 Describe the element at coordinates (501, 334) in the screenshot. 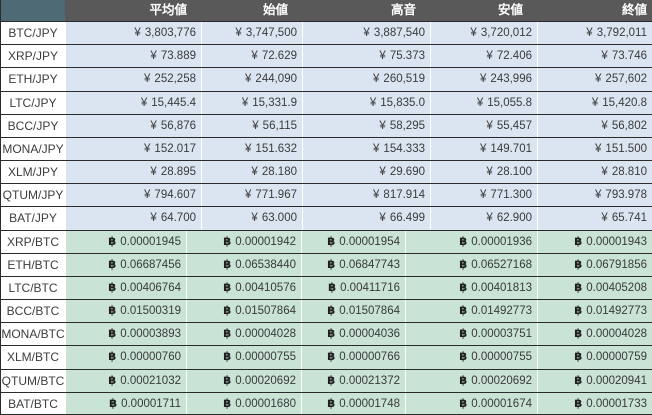

I see `price-value: 0.00003751` at that location.